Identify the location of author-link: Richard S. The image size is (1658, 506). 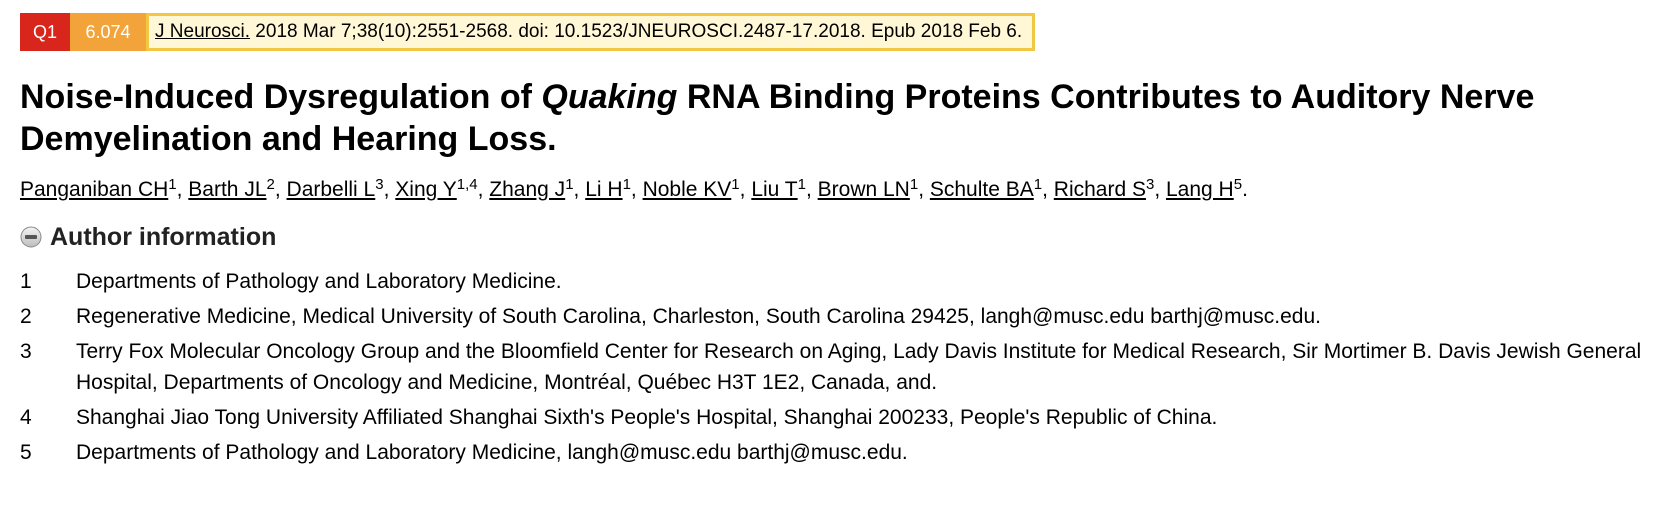
(1099, 189).